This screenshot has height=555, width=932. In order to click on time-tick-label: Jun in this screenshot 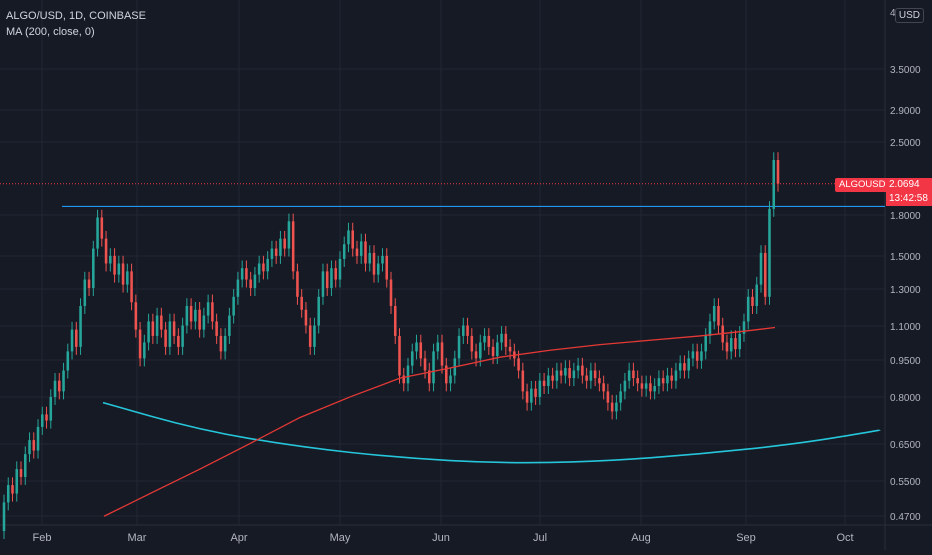, I will do `click(441, 538)`.